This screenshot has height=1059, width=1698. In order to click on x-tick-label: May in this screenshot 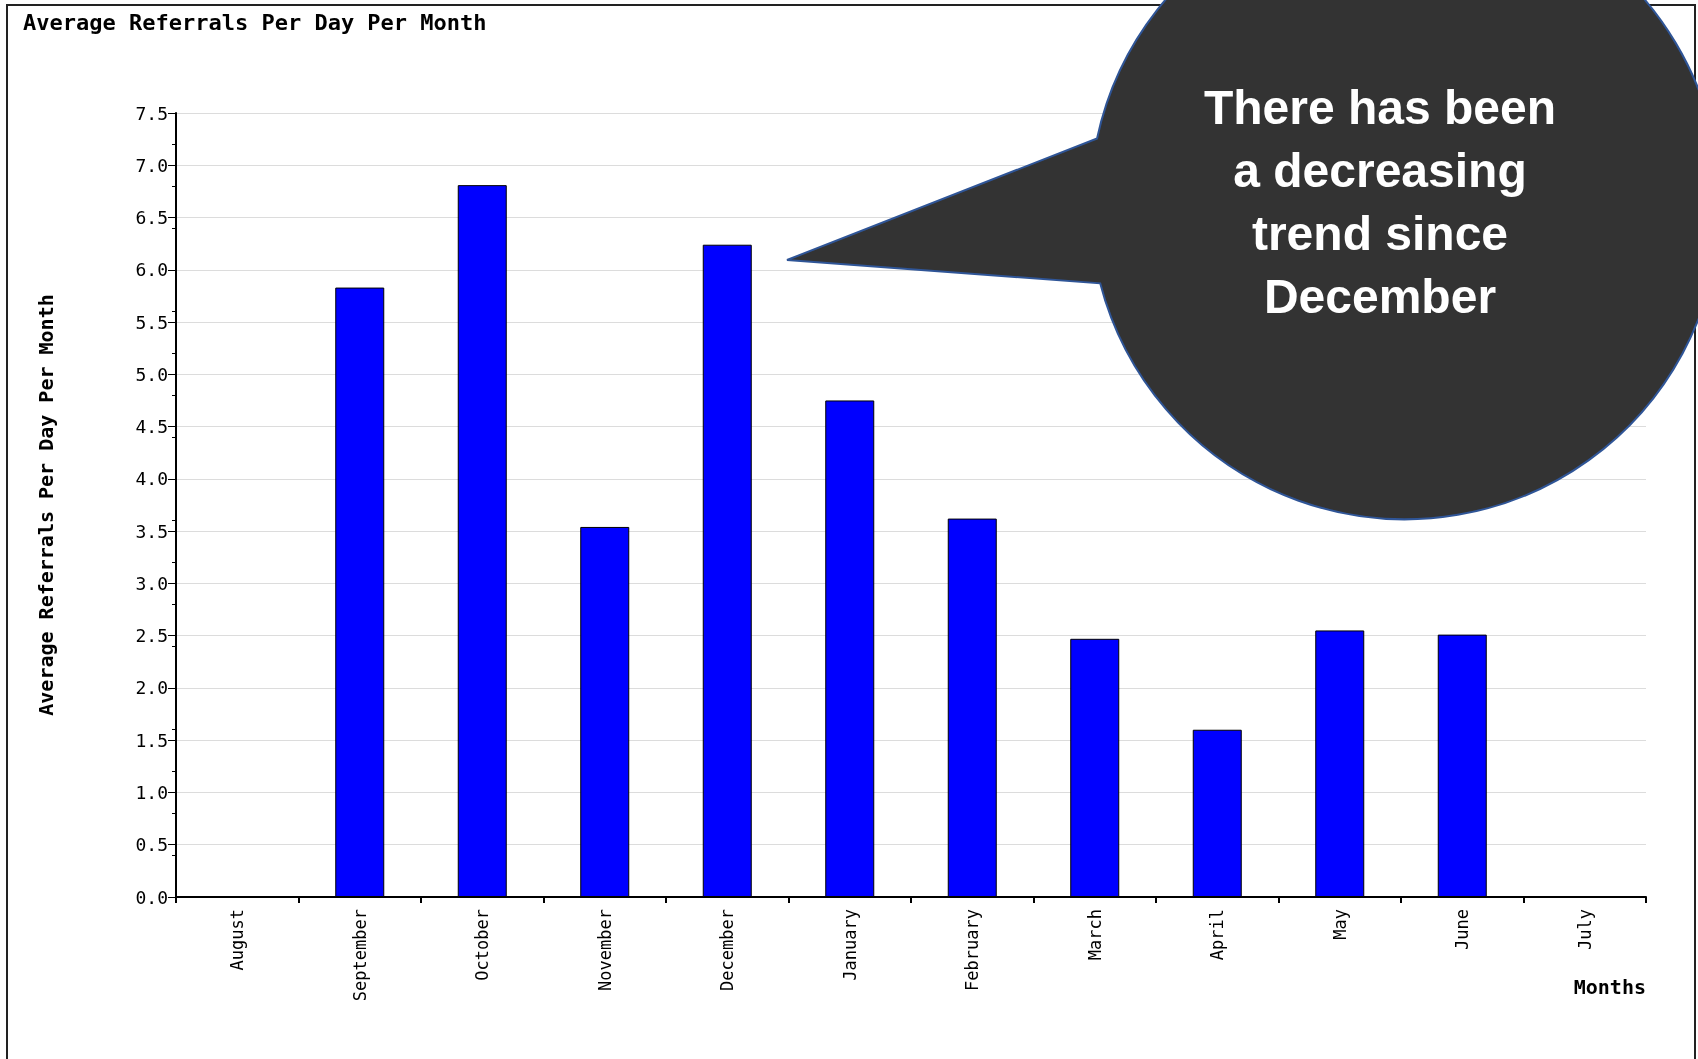, I will do `click(1339, 924)`.